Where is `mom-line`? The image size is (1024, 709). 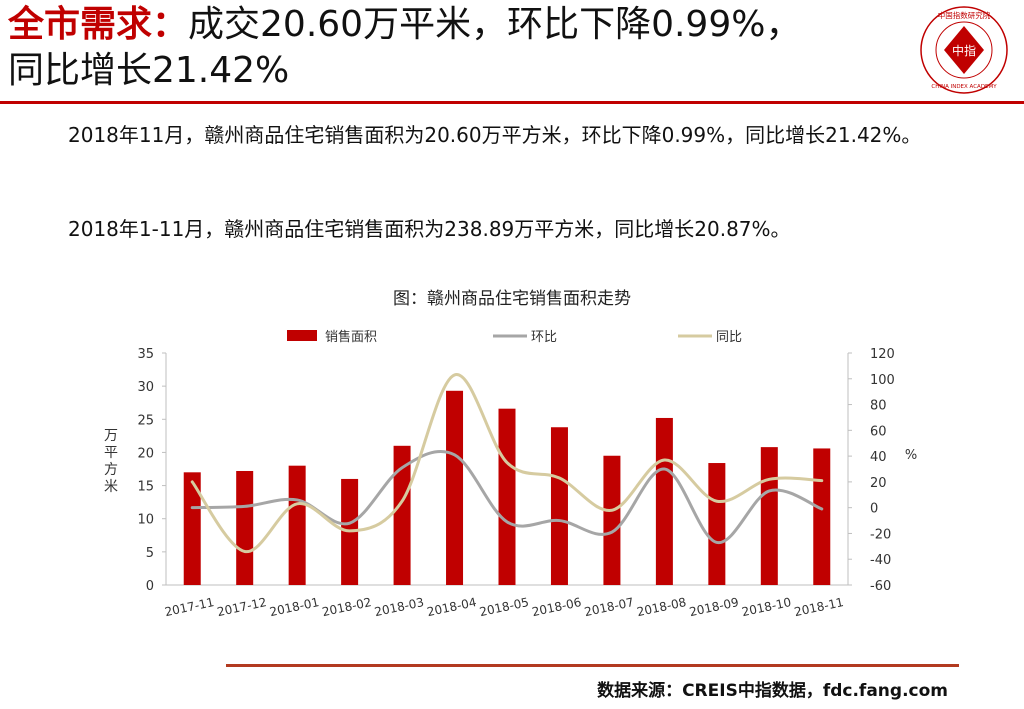
mom-line is located at coordinates (507, 496).